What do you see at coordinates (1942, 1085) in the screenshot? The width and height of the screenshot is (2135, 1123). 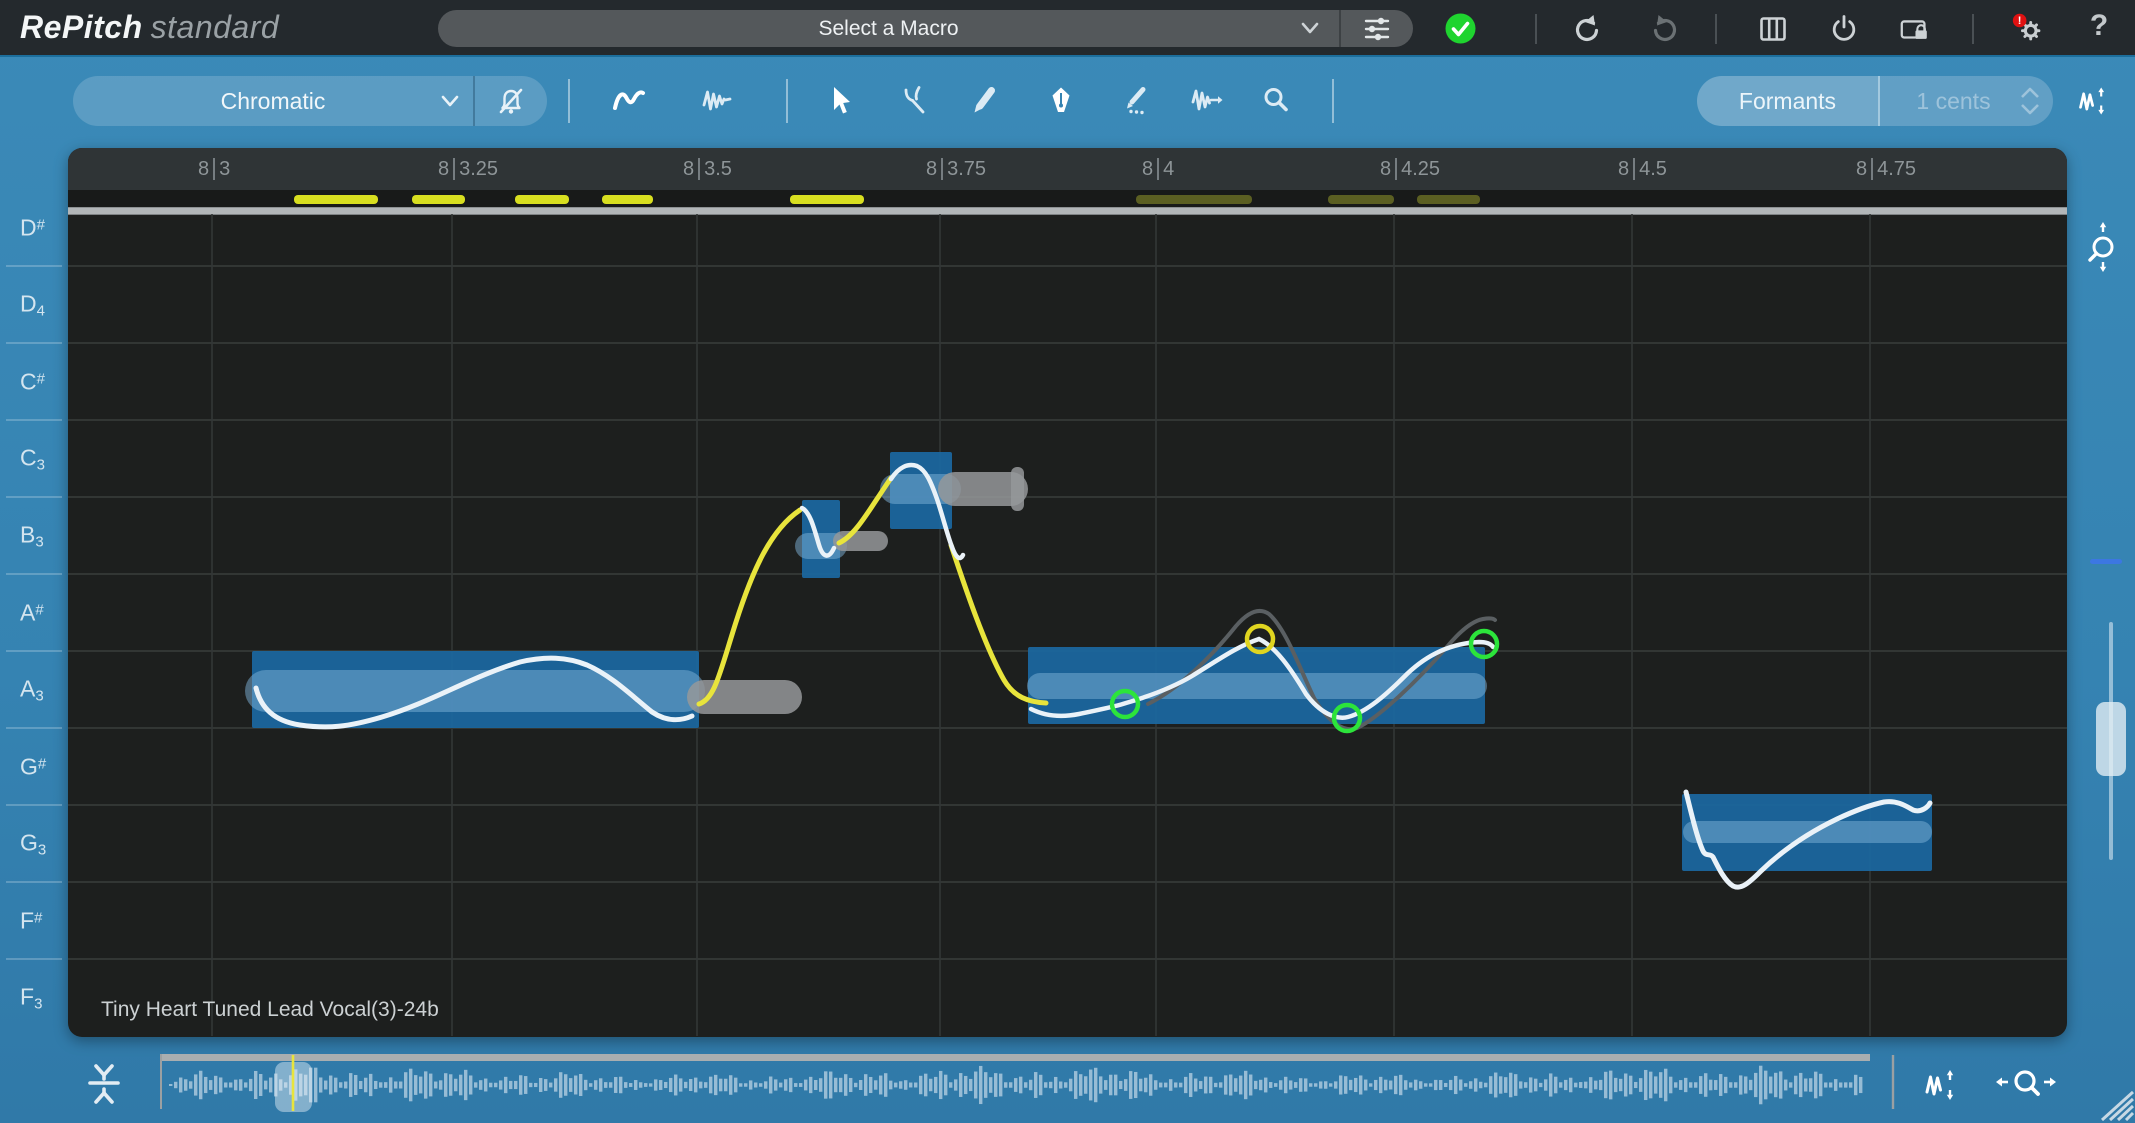 I see `overview-vzoom-button` at bounding box center [1942, 1085].